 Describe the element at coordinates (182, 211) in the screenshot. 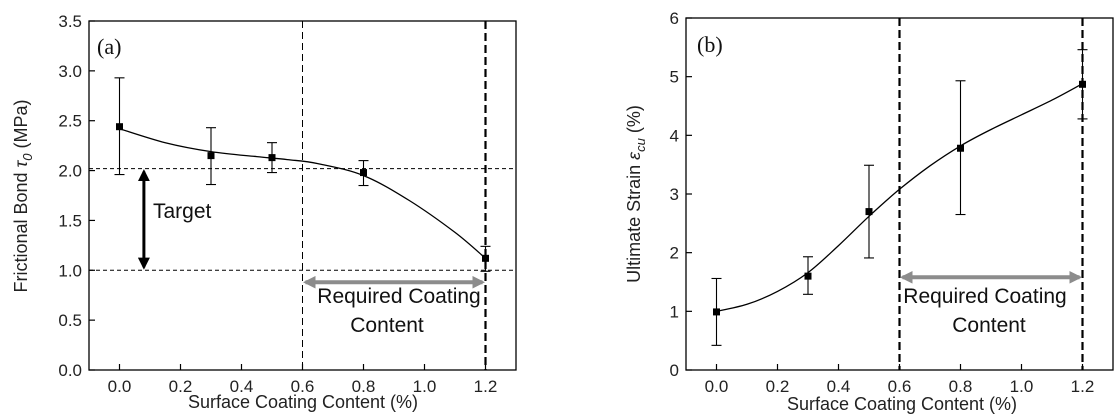

I see `target-label: Target` at that location.